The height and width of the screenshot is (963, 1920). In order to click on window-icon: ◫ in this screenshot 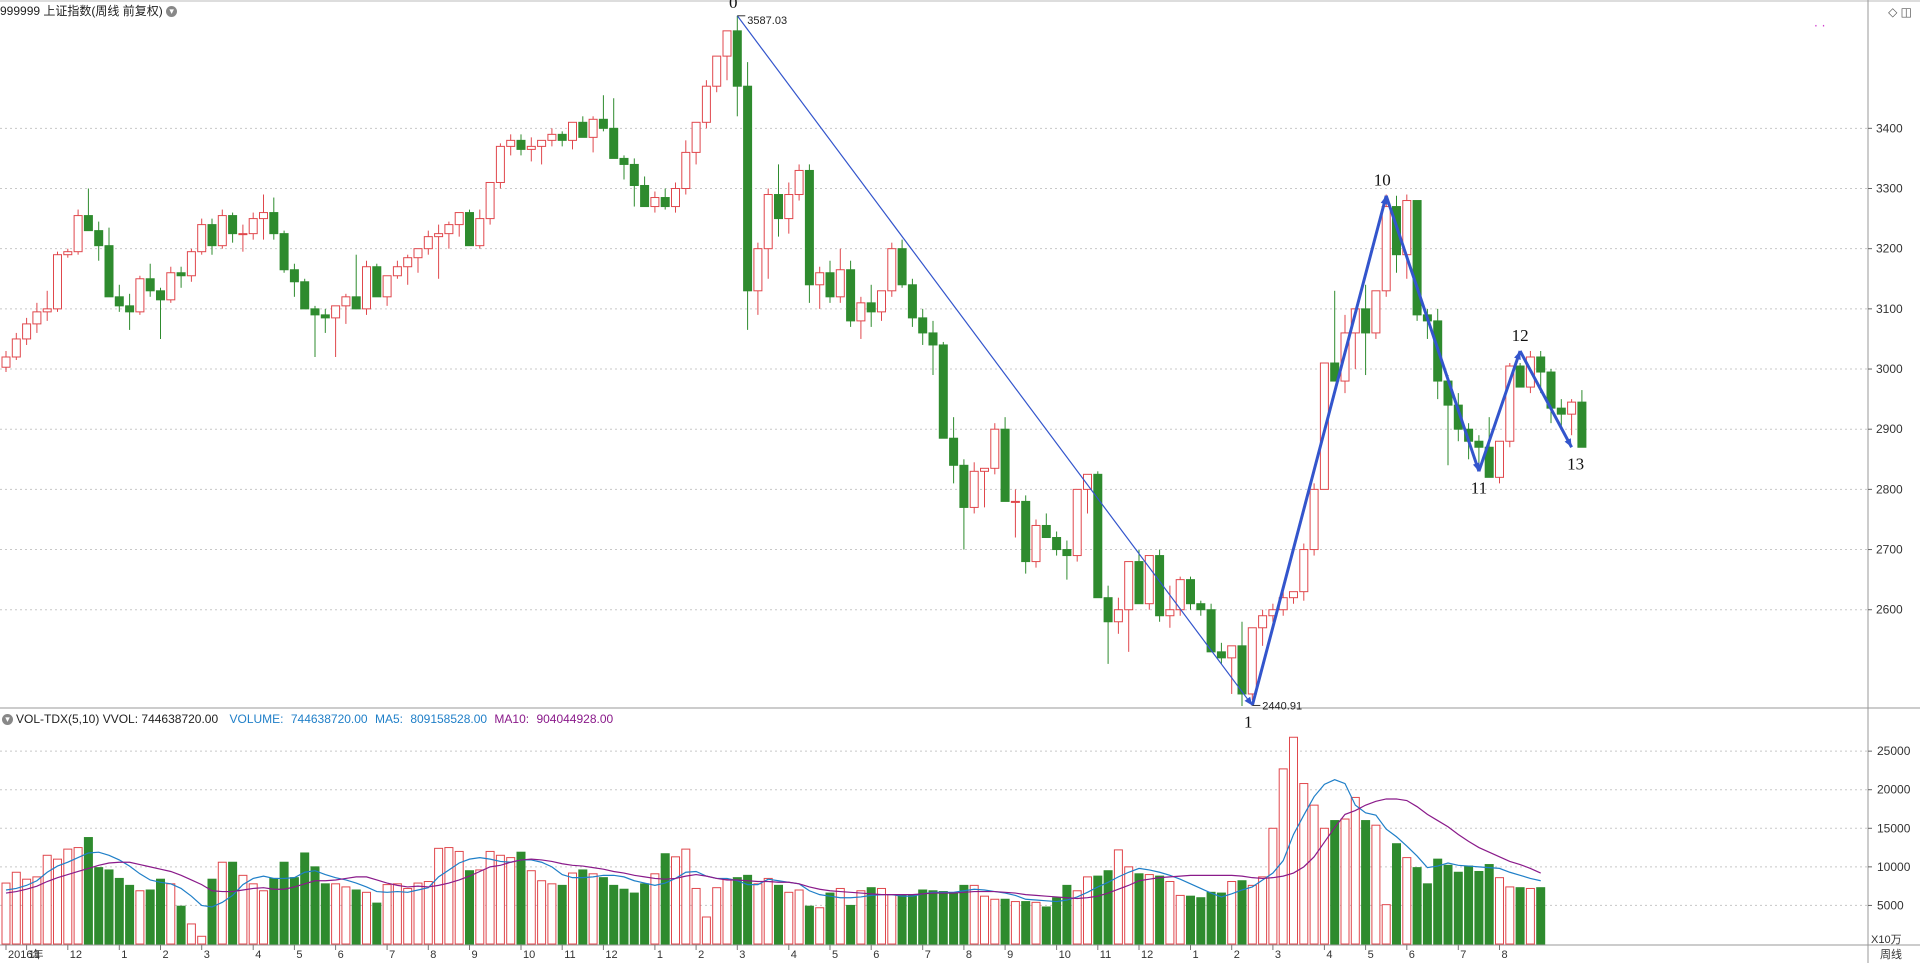, I will do `click(1906, 12)`.